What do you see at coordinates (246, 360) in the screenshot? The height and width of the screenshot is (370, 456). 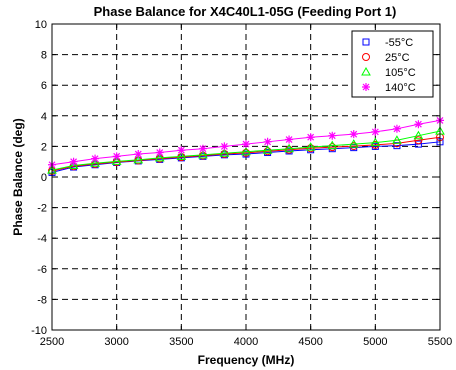 I see `x-axis-label: Frequency (MHz)` at bounding box center [246, 360].